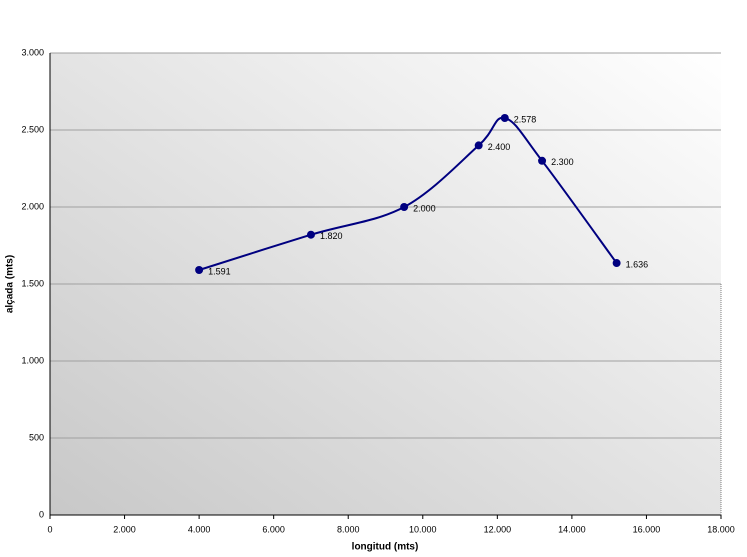  I want to click on data-label: 2.578, so click(525, 119).